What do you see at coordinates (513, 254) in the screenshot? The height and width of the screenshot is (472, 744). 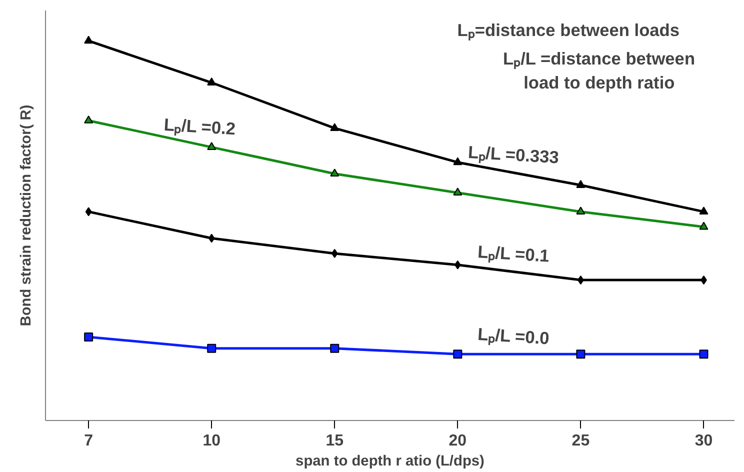 I see `series-label: Lₚ/L =0.1` at bounding box center [513, 254].